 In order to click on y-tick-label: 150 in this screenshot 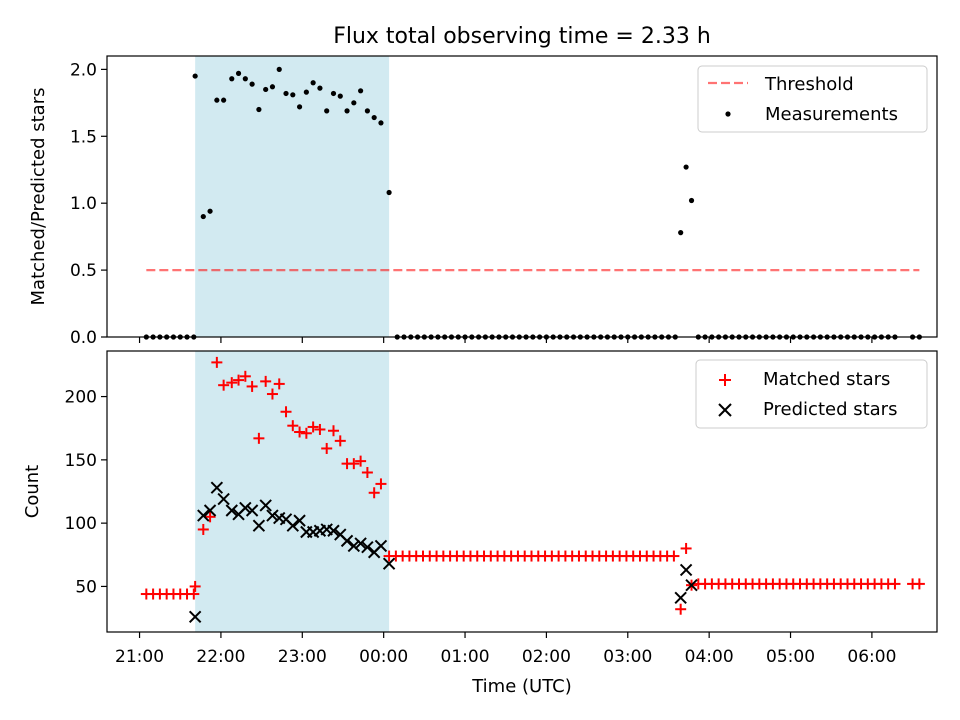, I will do `click(81, 461)`.